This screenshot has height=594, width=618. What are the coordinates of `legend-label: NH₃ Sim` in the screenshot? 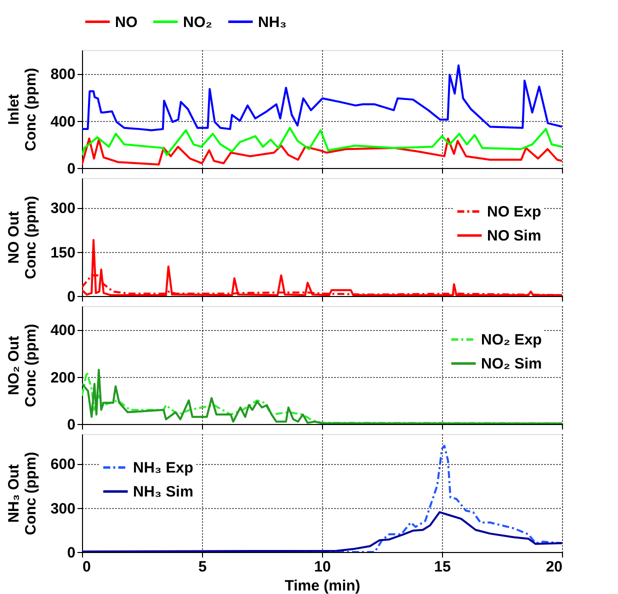 It's located at (163, 492).